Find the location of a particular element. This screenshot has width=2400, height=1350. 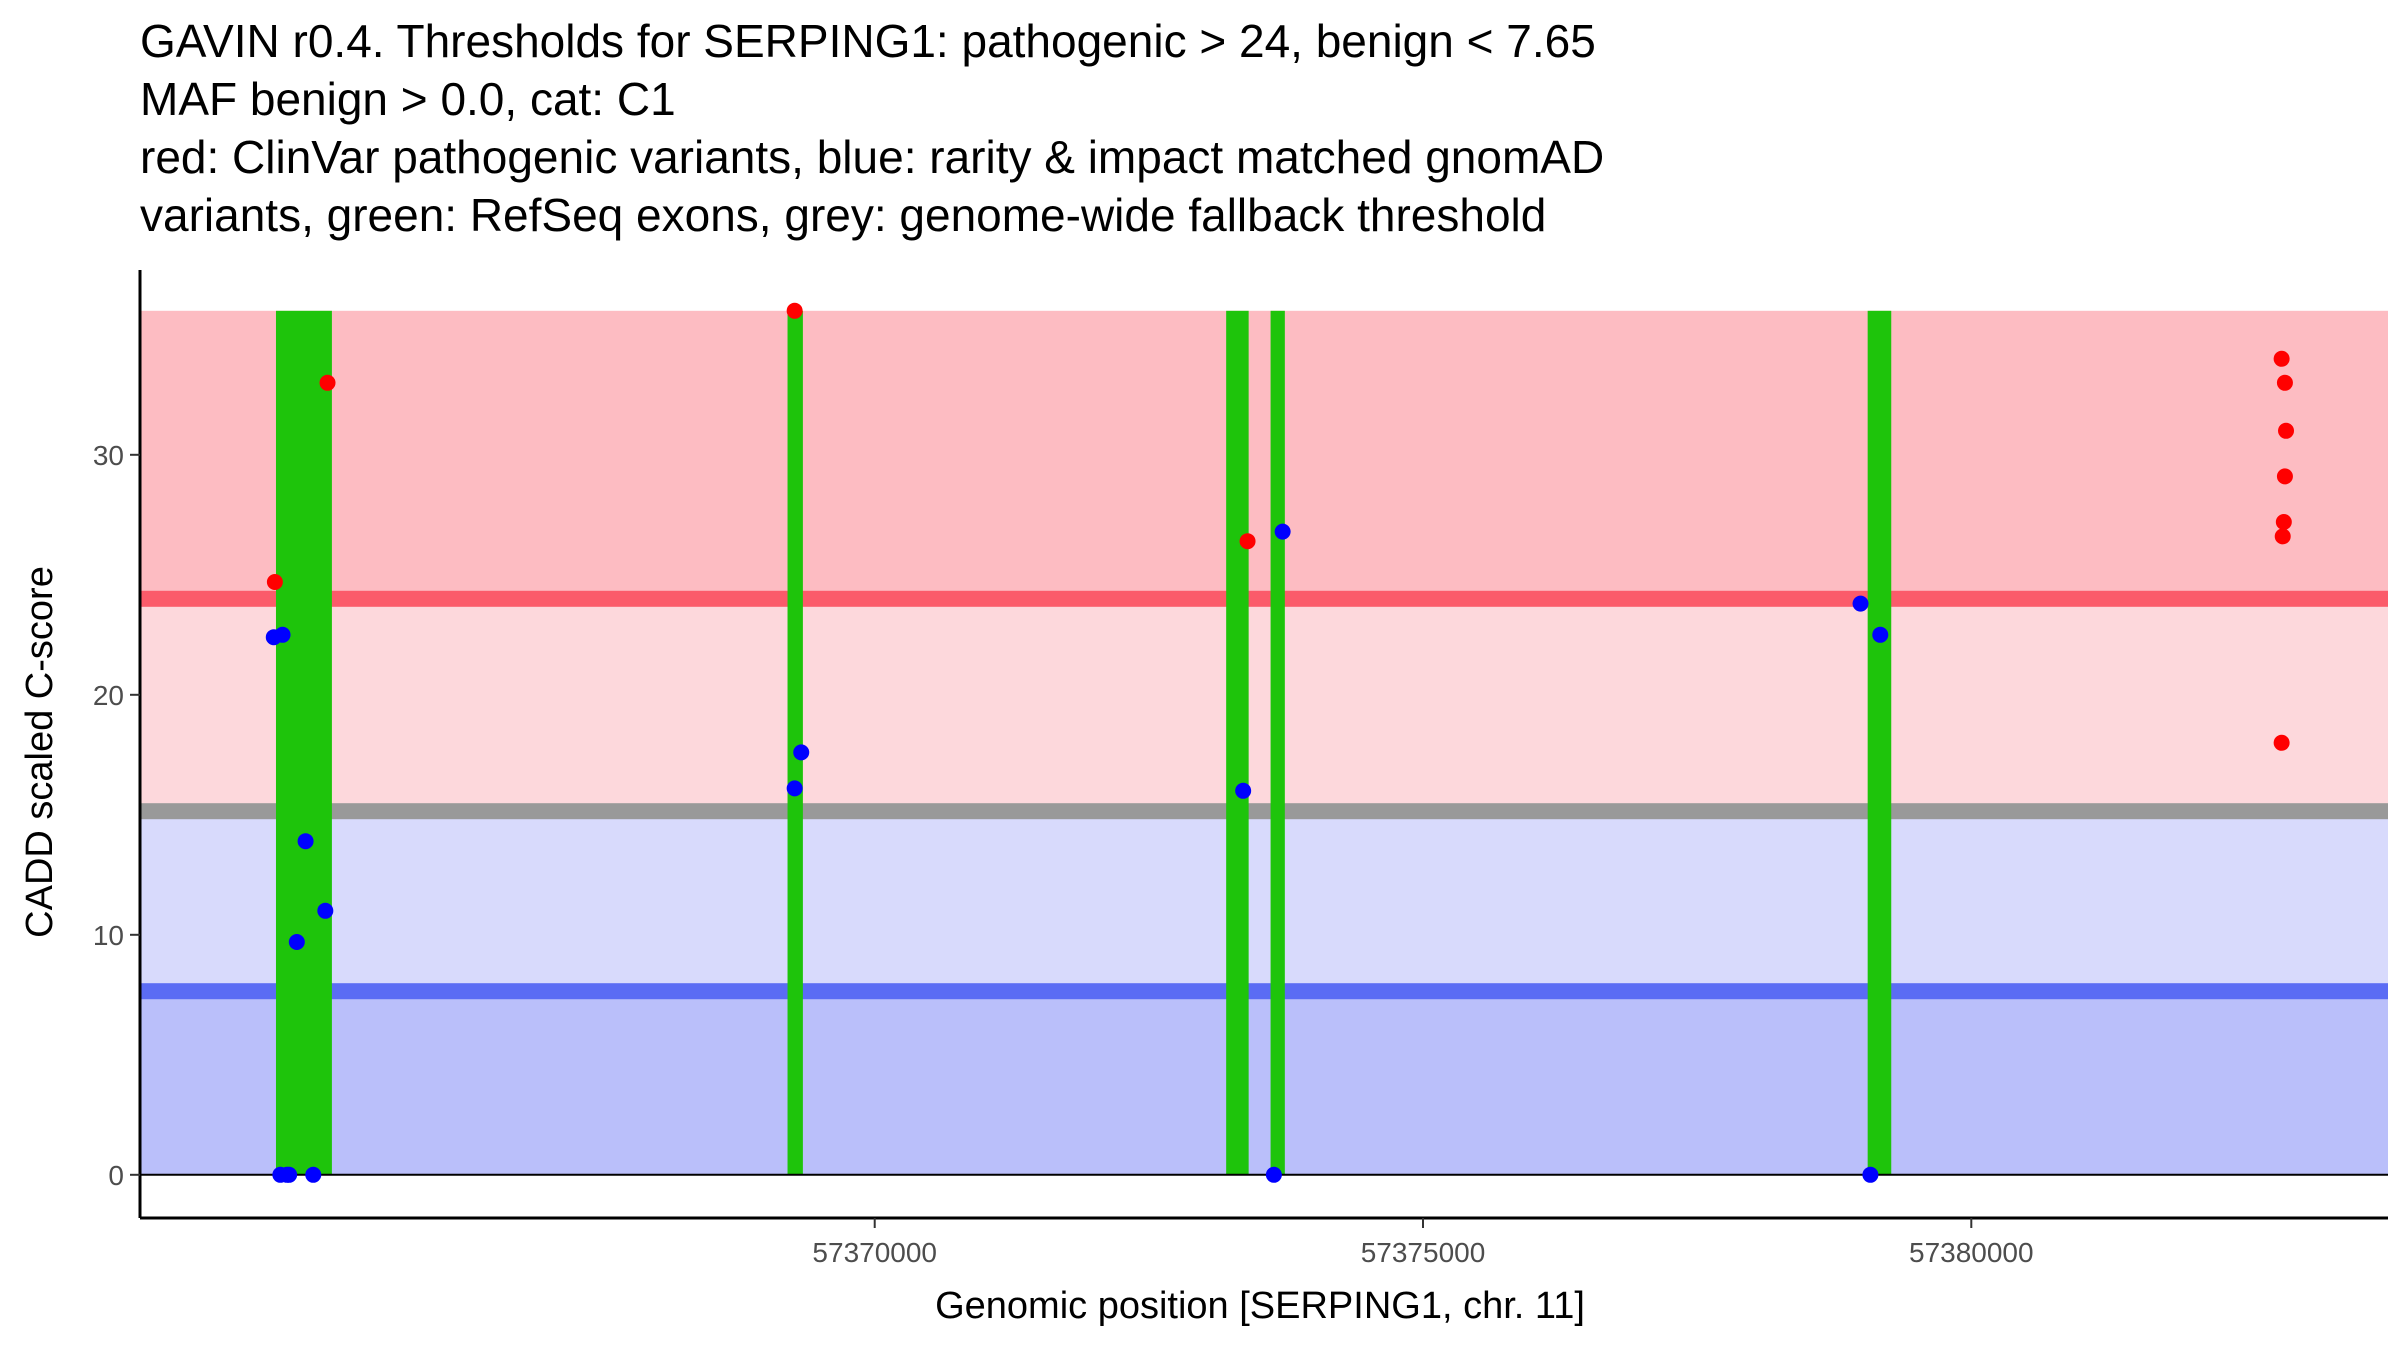

intermediate-zone is located at coordinates (1264, 705).